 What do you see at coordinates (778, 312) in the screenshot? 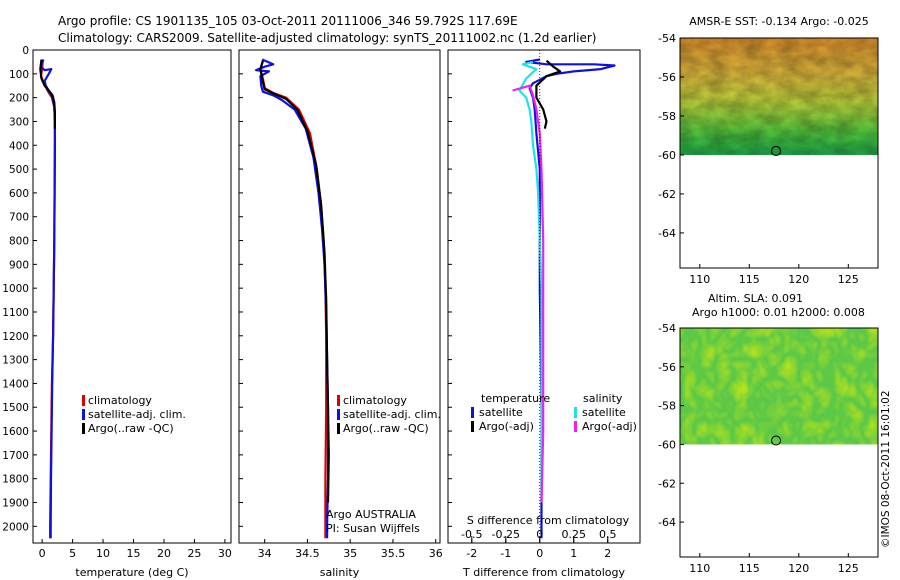
I see `sla-map-subtitle: Argo h1000: 0.01 h2000: 0.008` at bounding box center [778, 312].